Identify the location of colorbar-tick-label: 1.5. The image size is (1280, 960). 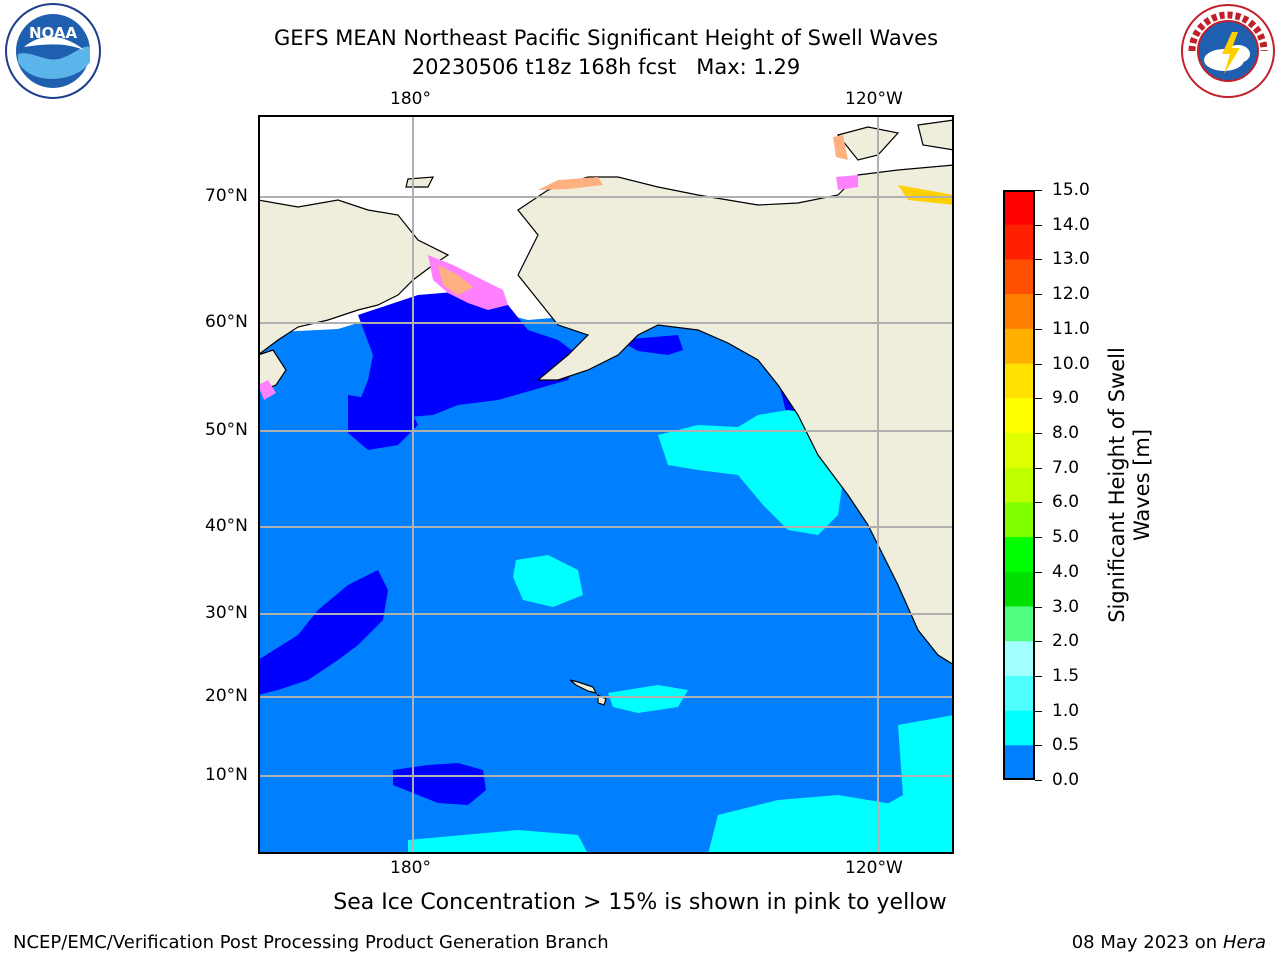
(1066, 675).